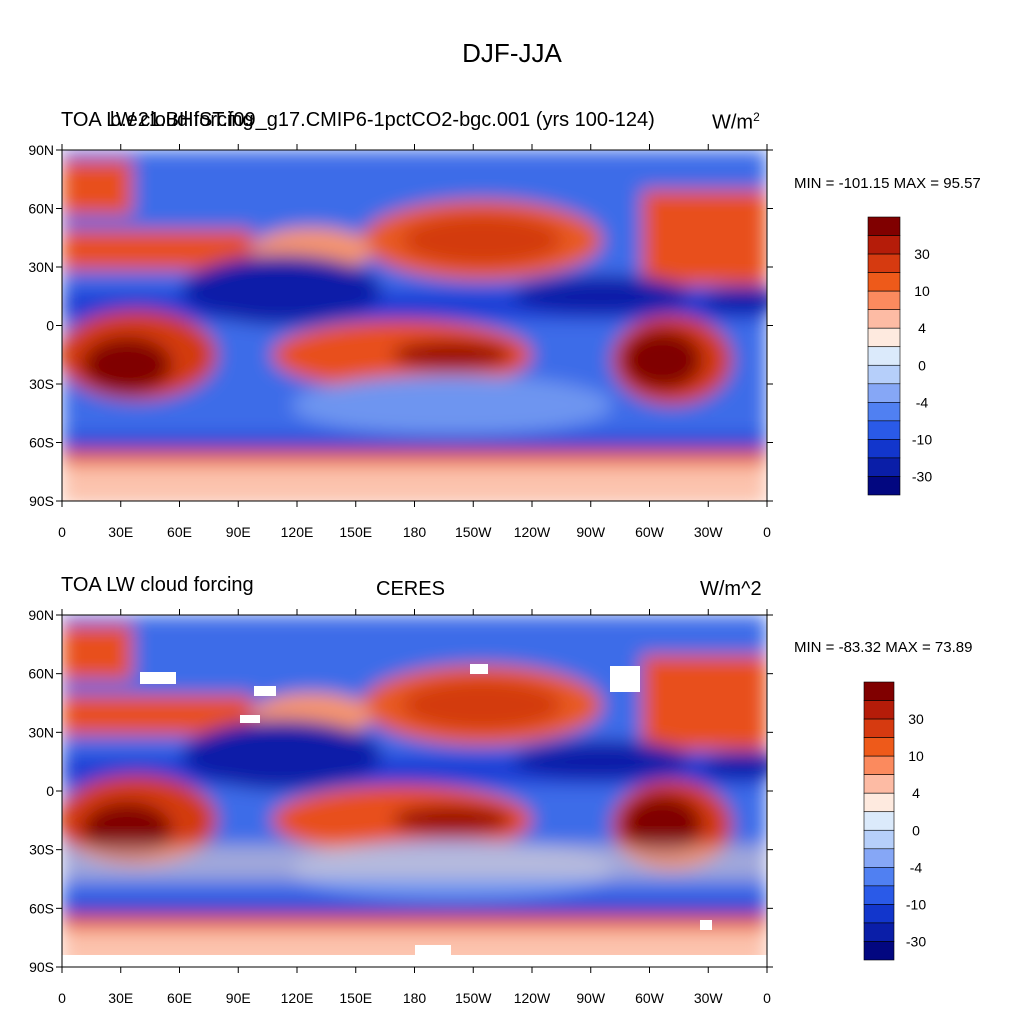  Describe the element at coordinates (736, 122) in the screenshot. I see `panel1-units: W/m2` at that location.